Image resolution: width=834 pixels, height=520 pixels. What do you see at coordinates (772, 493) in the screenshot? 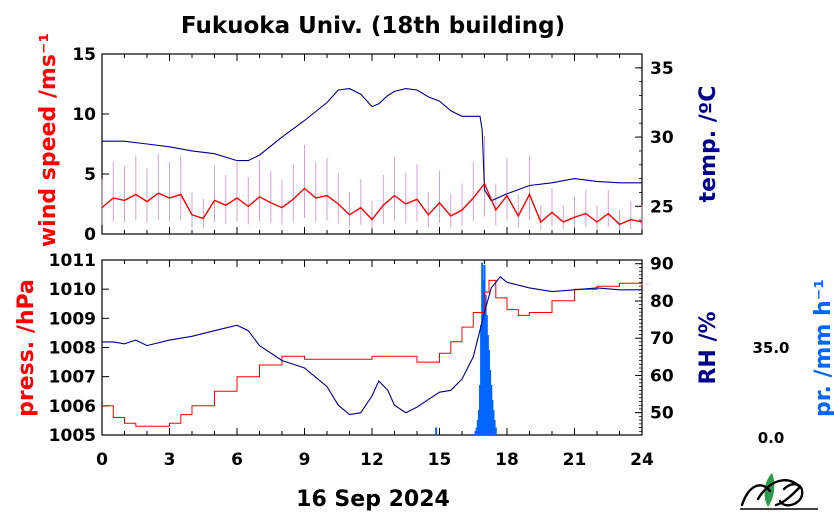
I see `logo-swoosh-icon` at bounding box center [772, 493].